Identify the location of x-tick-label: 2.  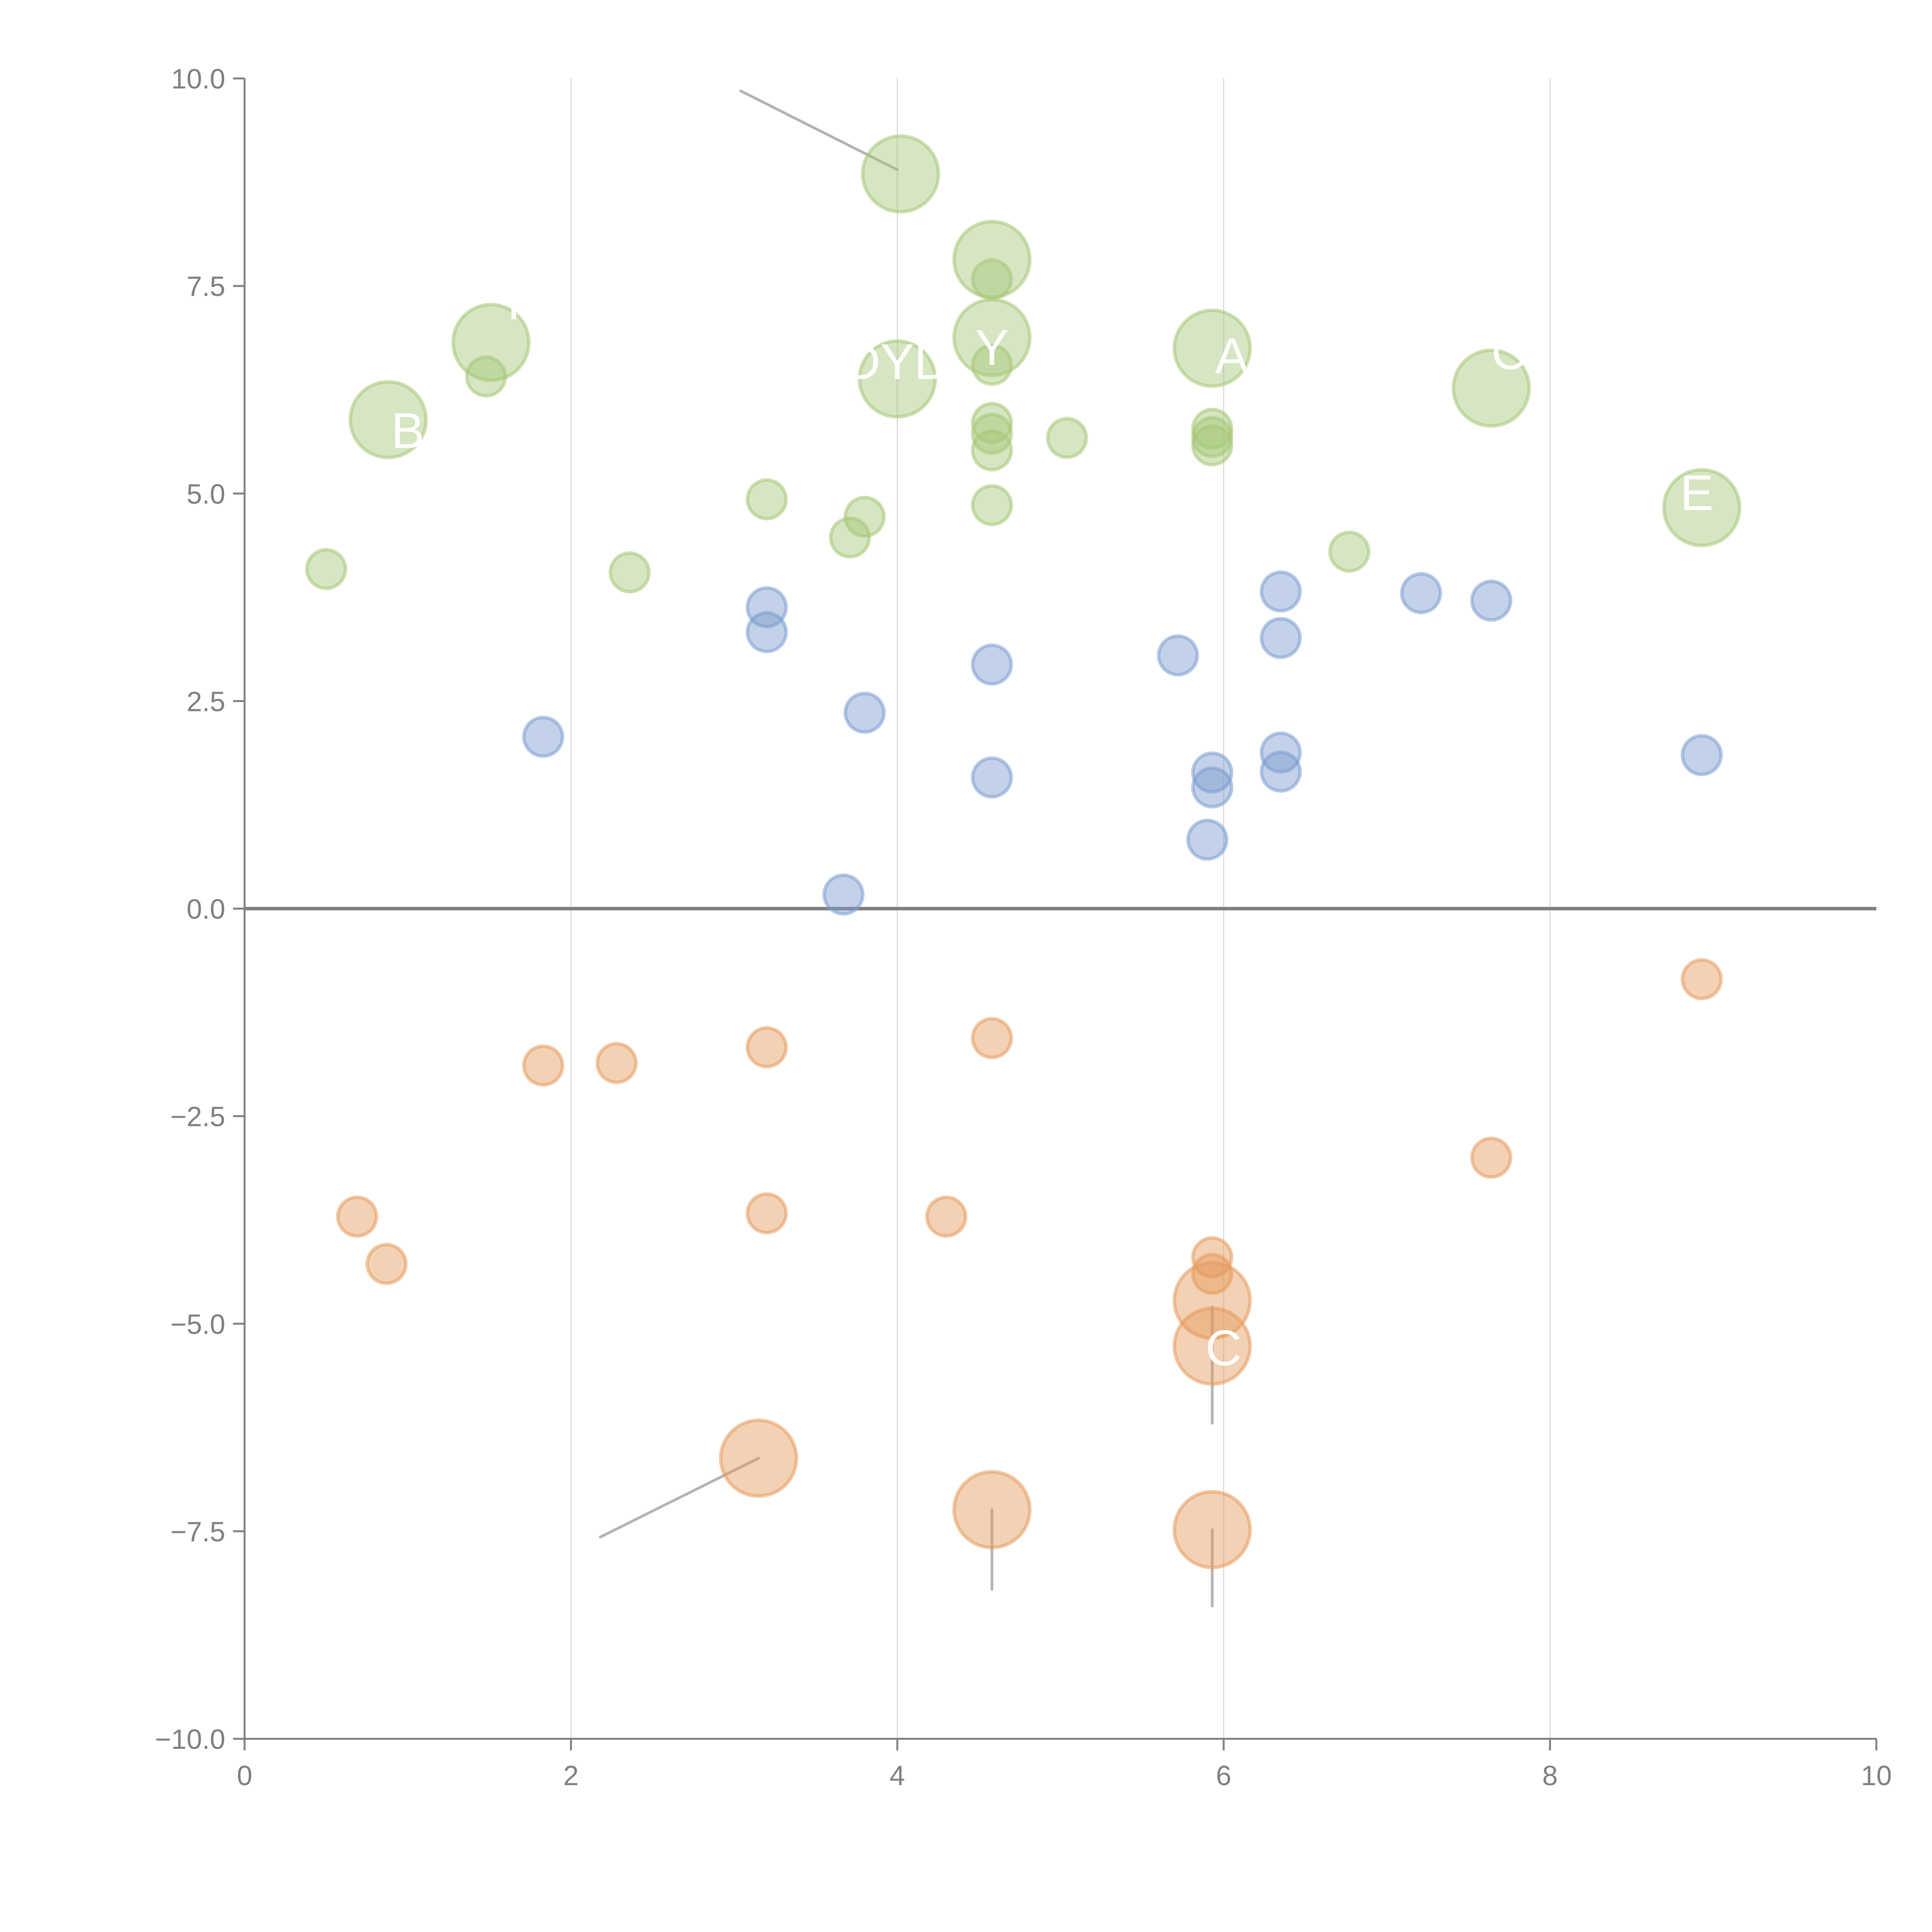
(571, 1775).